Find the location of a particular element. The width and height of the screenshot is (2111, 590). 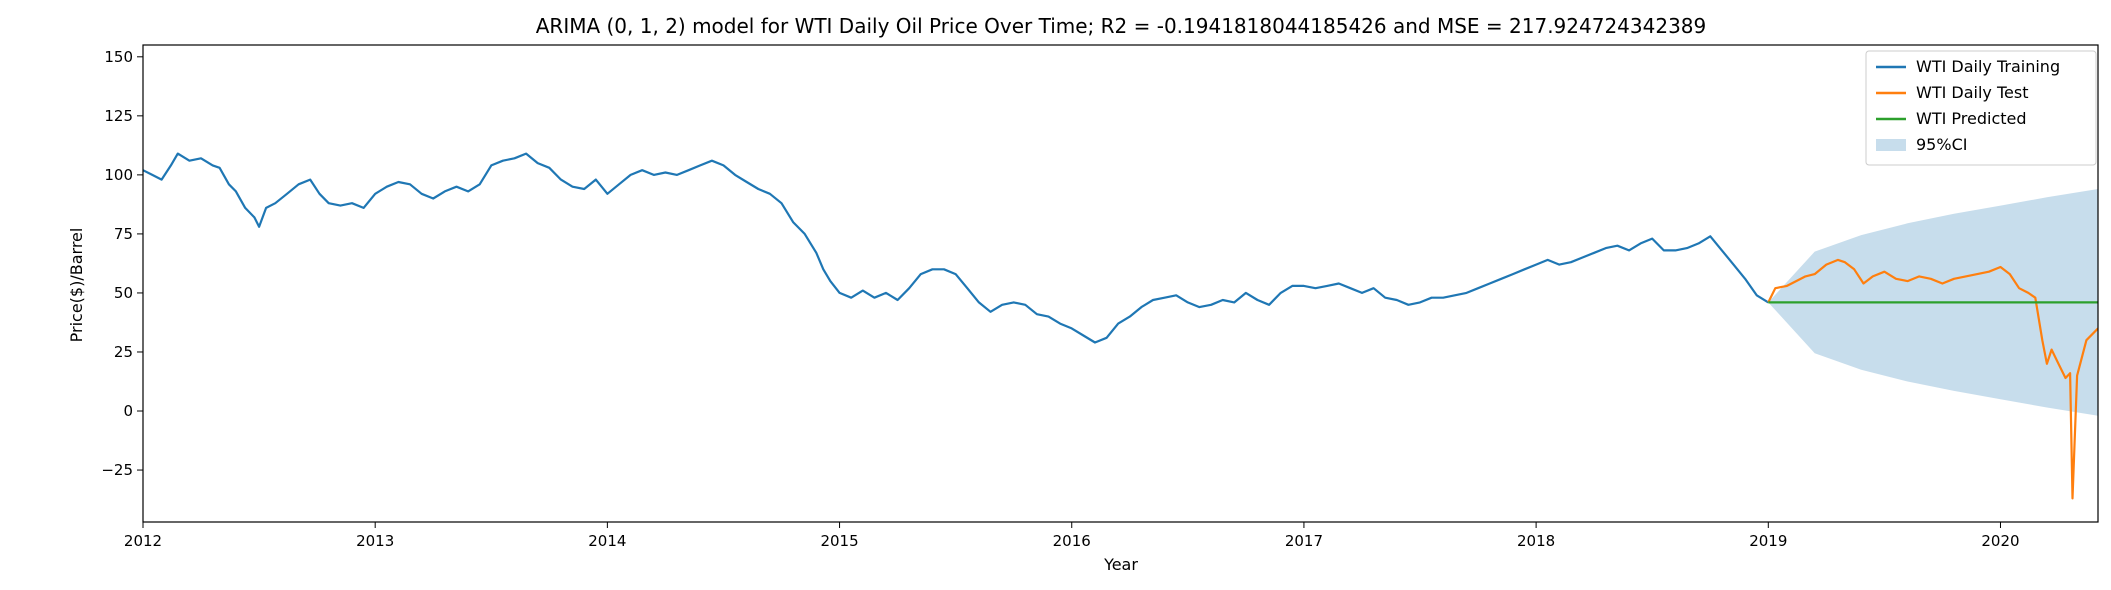

legend-box is located at coordinates (1981, 108).